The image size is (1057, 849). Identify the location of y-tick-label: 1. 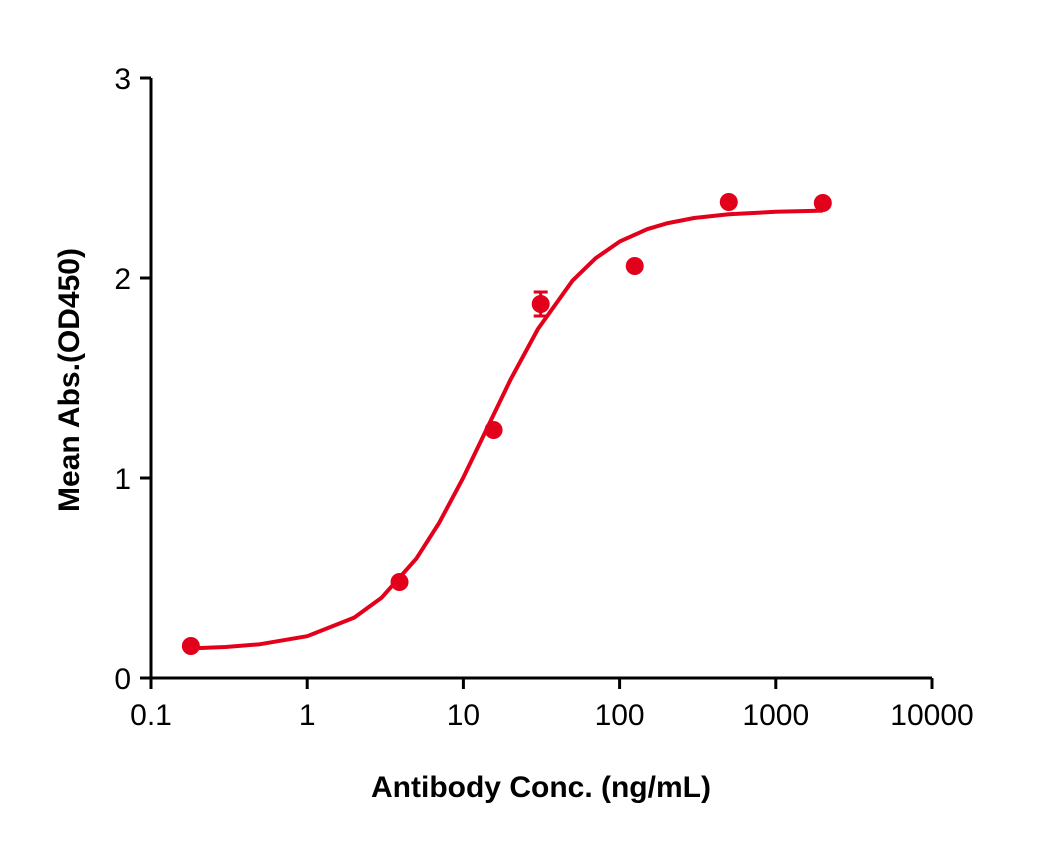
(122, 479).